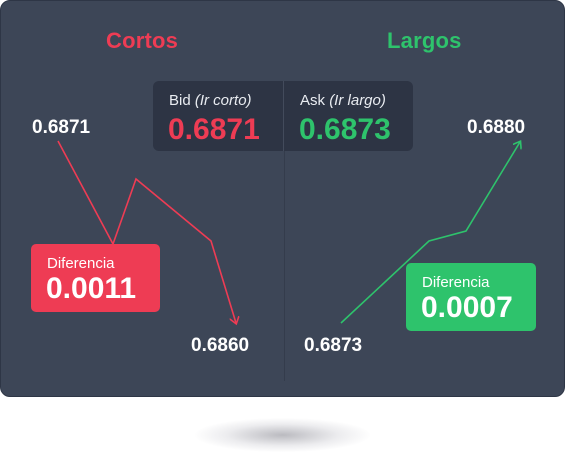 The height and width of the screenshot is (455, 565). Describe the element at coordinates (345, 129) in the screenshot. I see `ask-value: 0.6873` at that location.